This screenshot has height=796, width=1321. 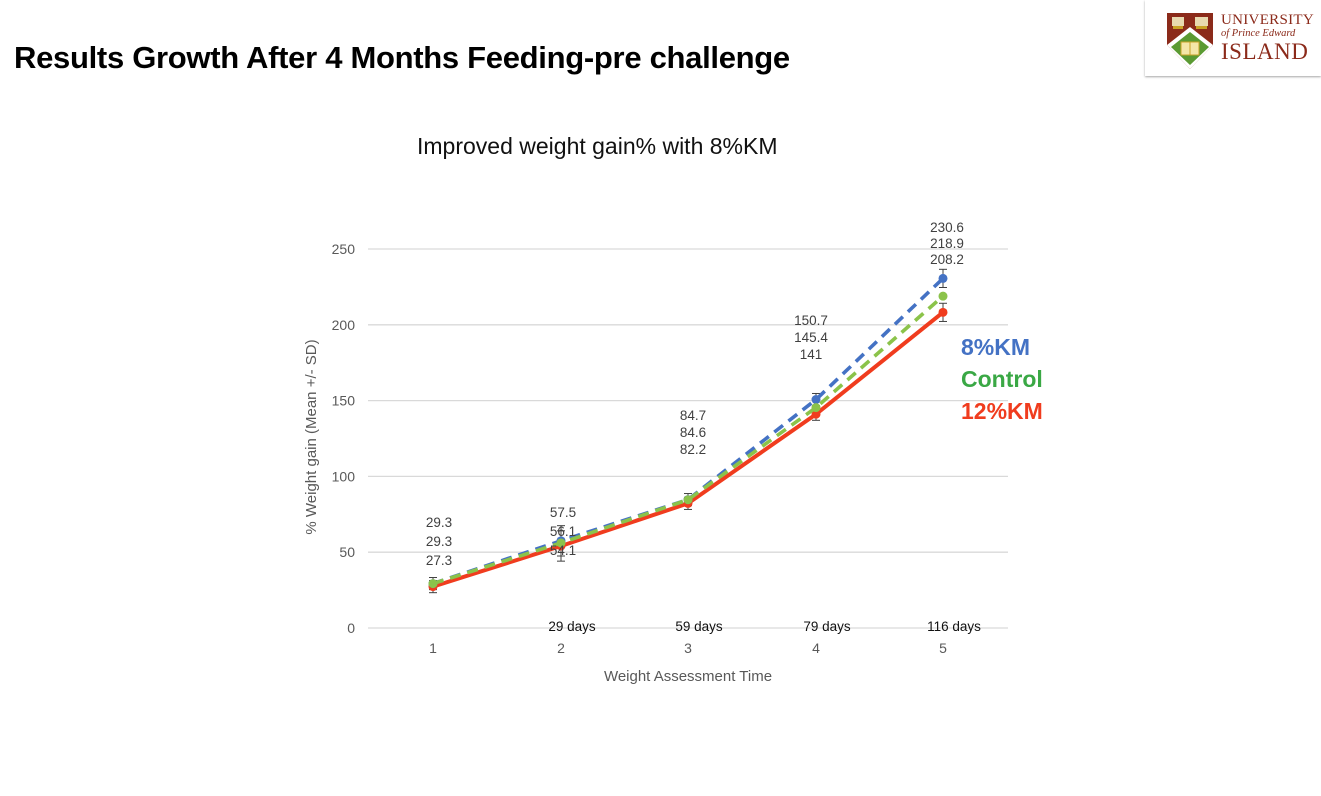 What do you see at coordinates (561, 648) in the screenshot?
I see `x-tick-label: 2` at bounding box center [561, 648].